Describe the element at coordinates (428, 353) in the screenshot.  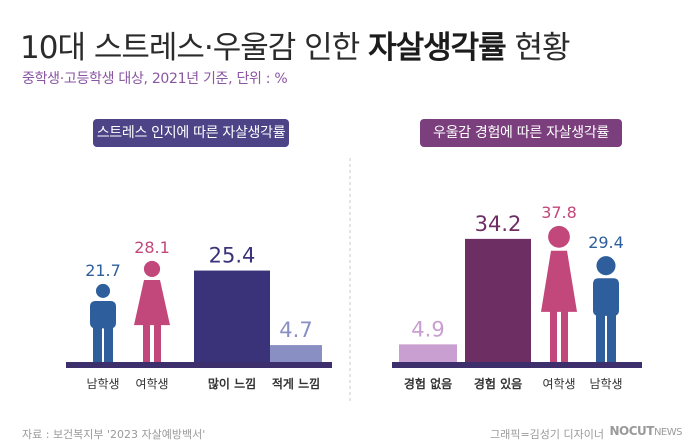
I see `bar-경험 없음` at that location.